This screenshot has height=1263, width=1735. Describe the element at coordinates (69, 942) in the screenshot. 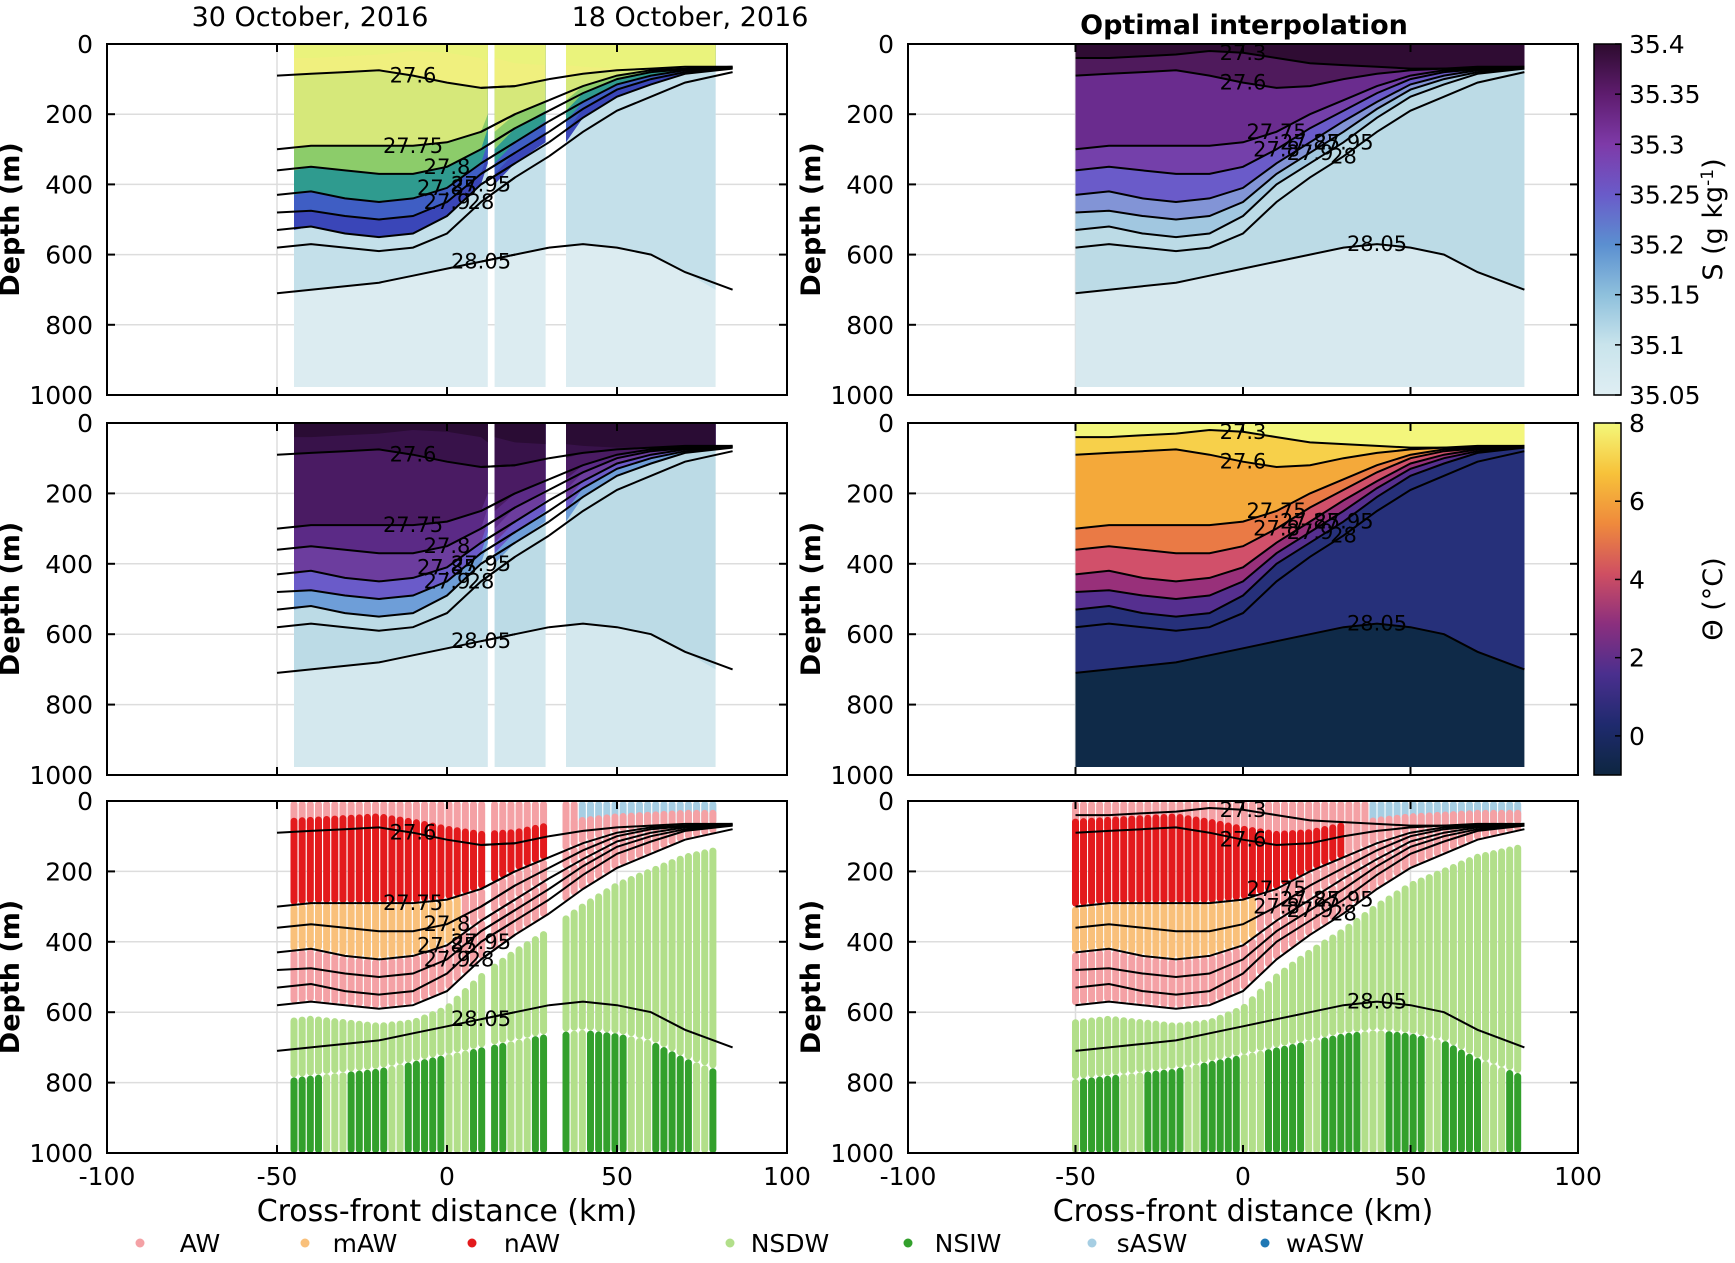

I see `y-tick-label: 400` at that location.